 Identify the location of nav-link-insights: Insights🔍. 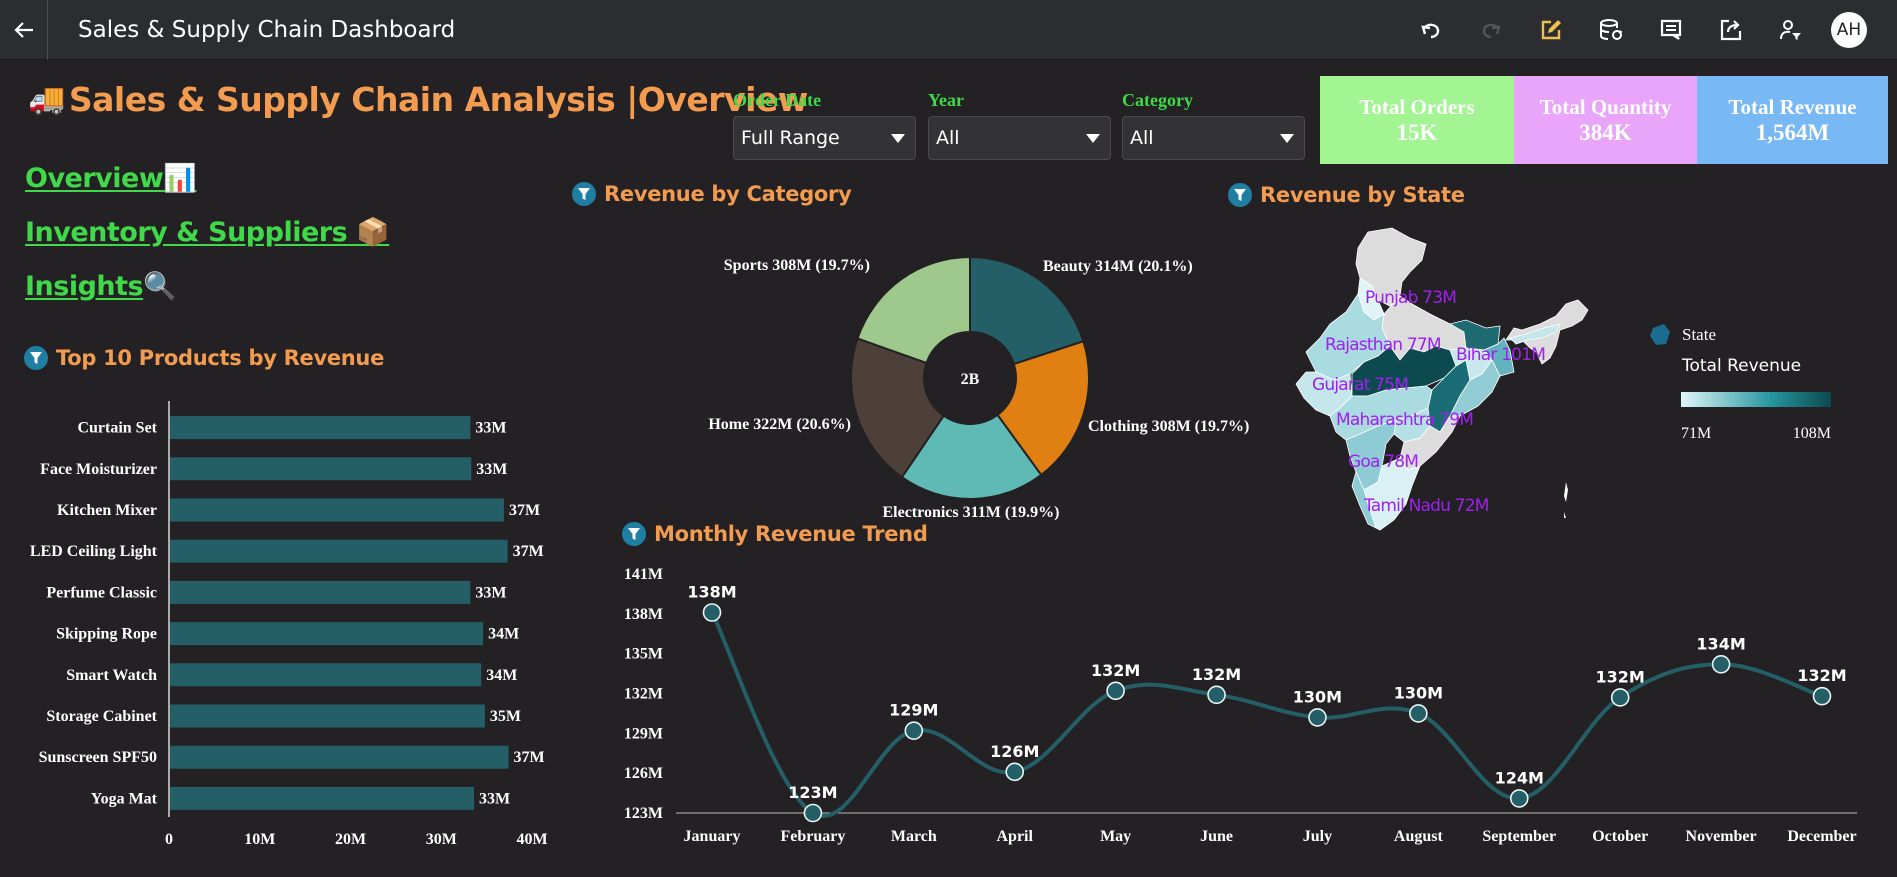
(101, 286).